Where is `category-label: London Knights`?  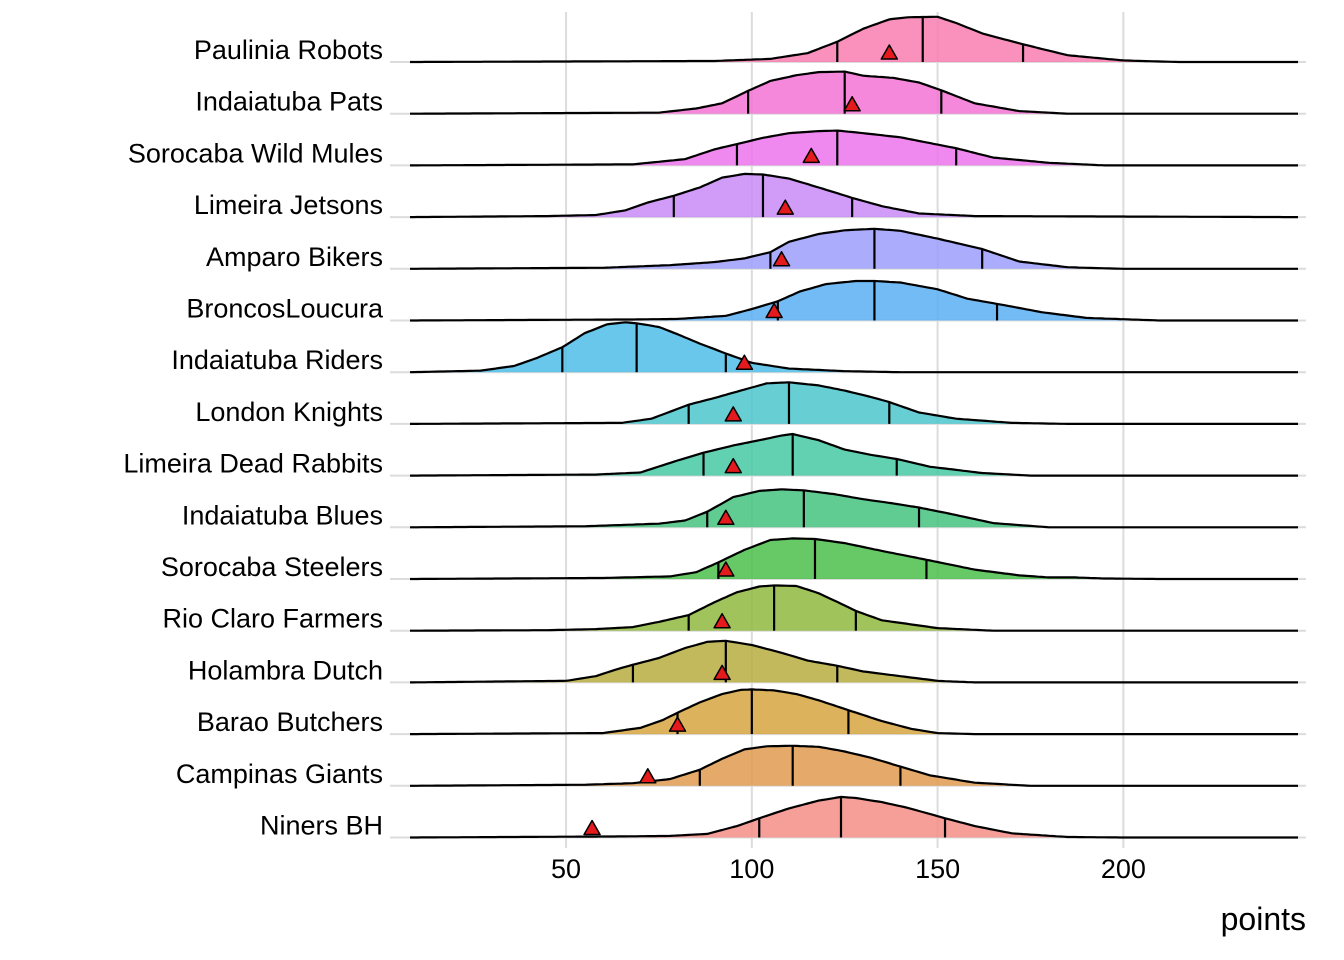 category-label: London Knights is located at coordinates (289, 412).